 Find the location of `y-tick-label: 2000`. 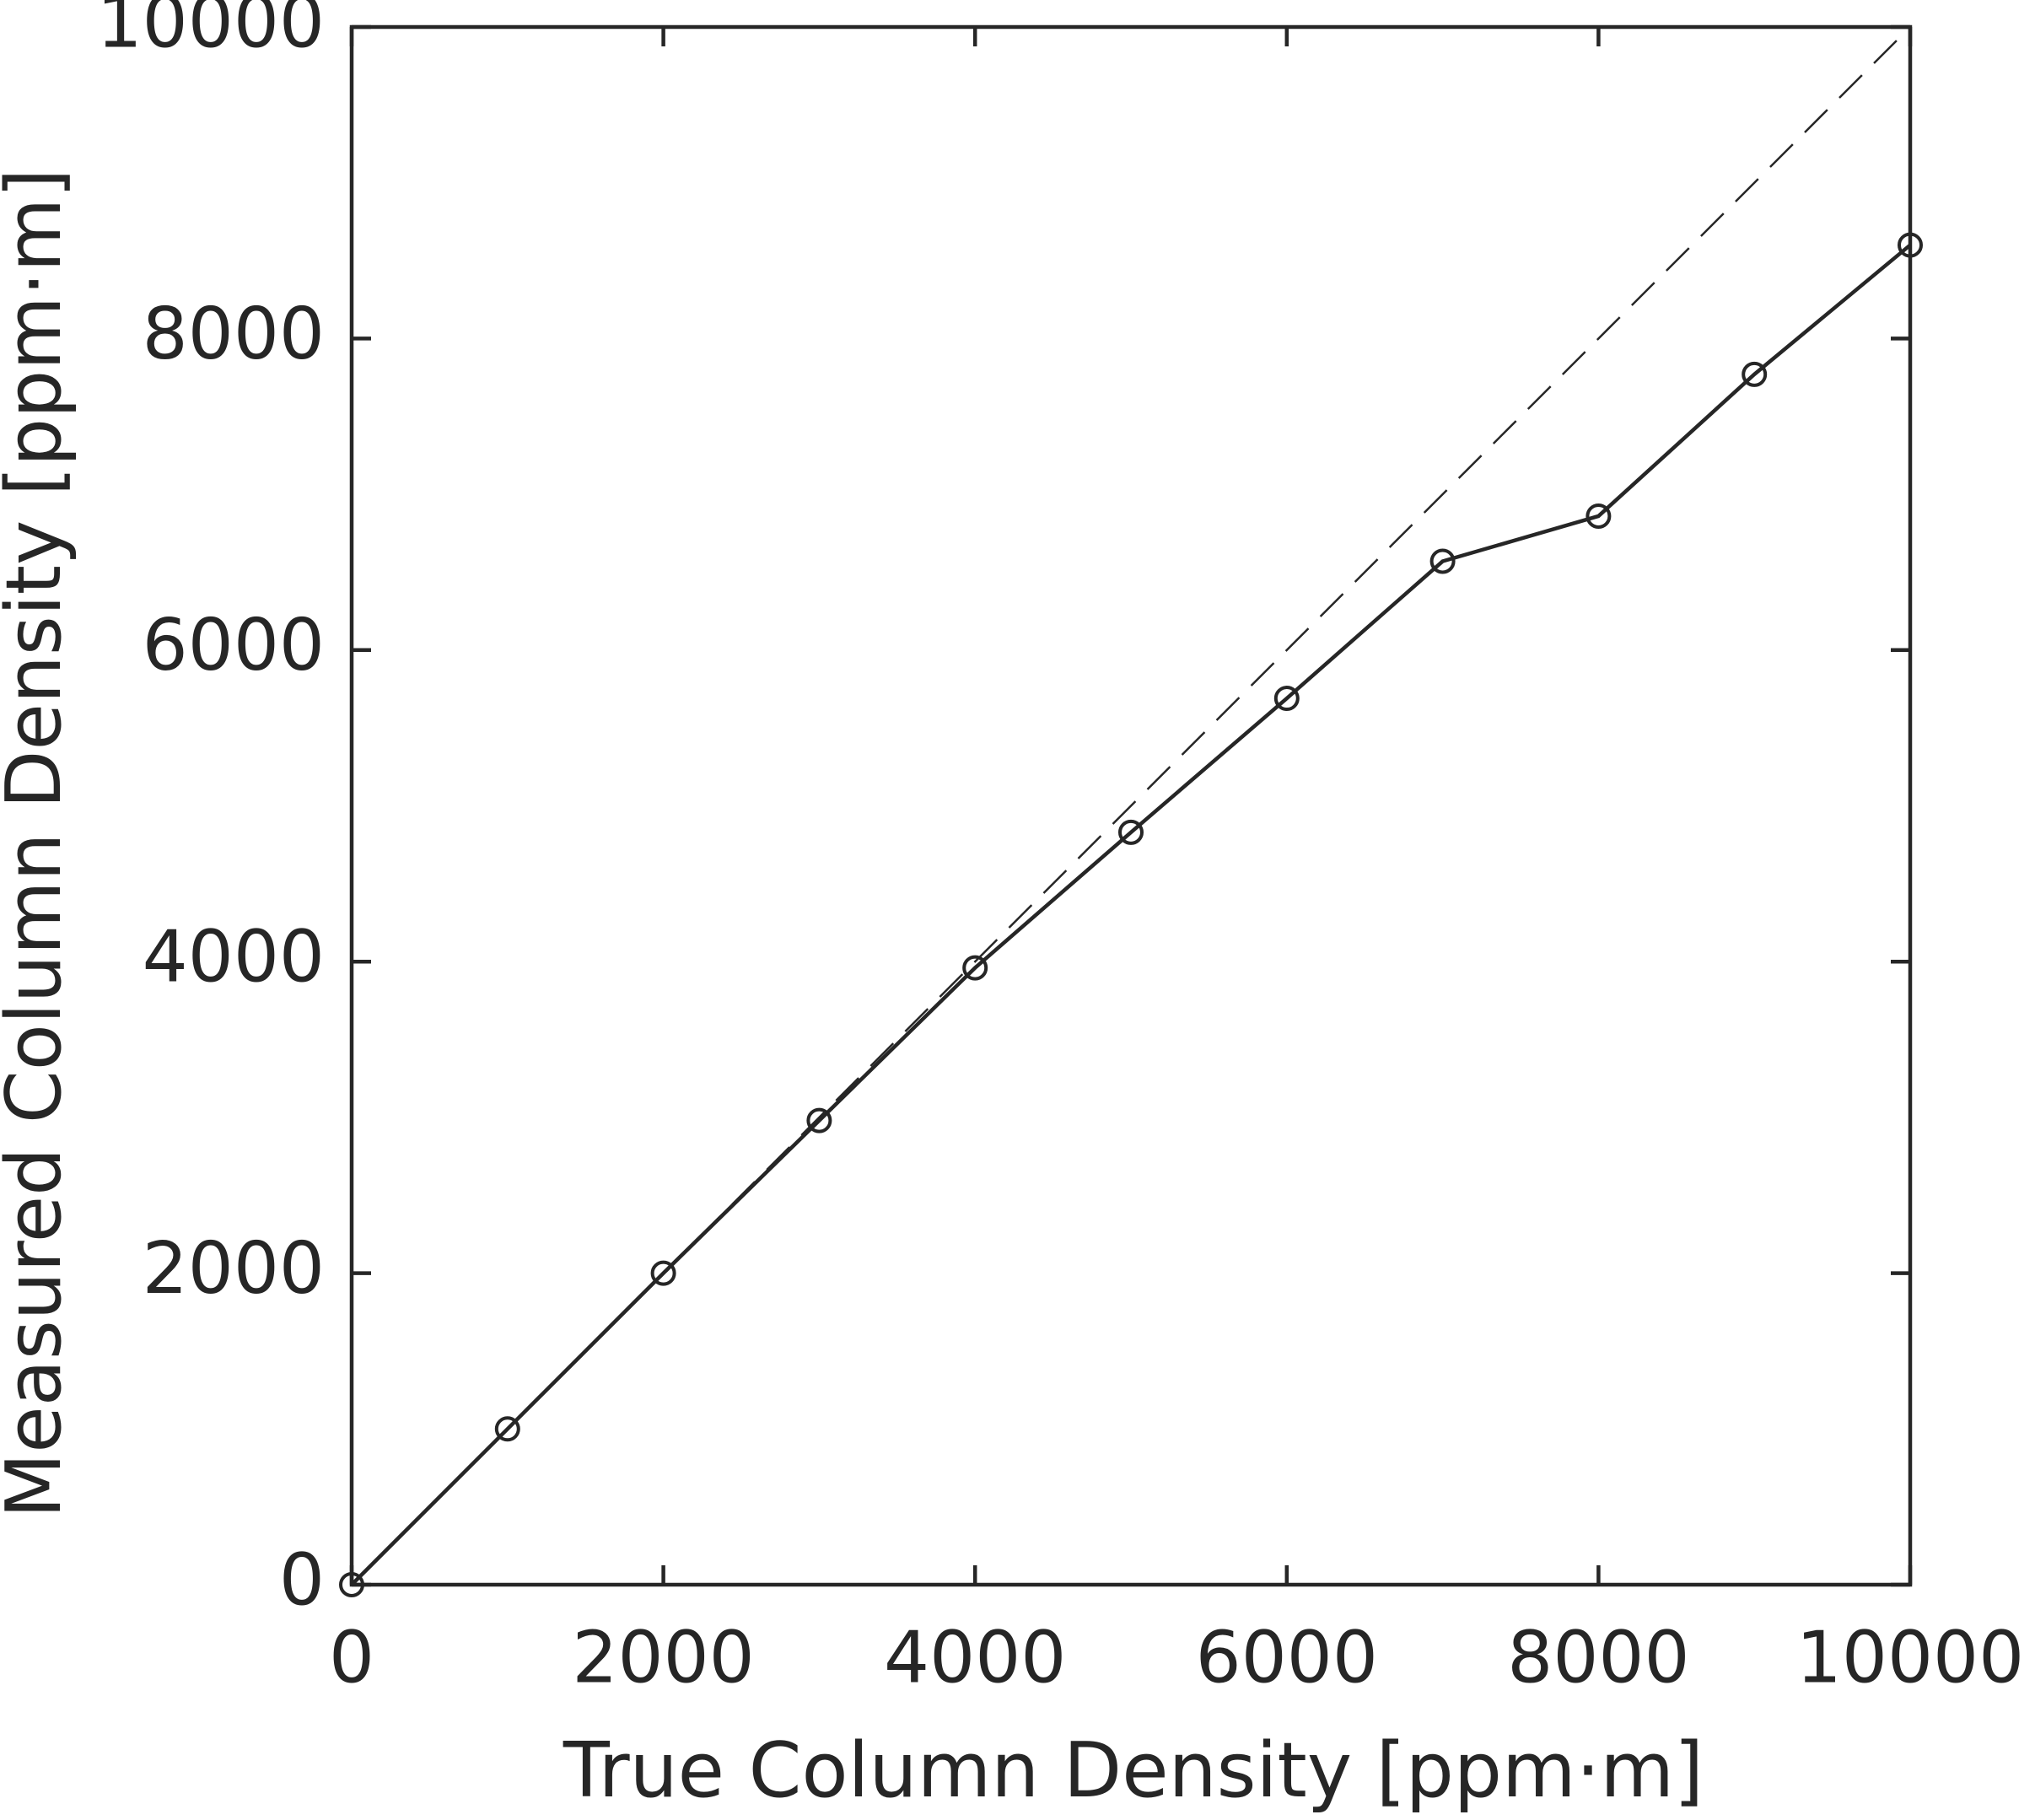

y-tick-label: 2000 is located at coordinates (234, 1269).